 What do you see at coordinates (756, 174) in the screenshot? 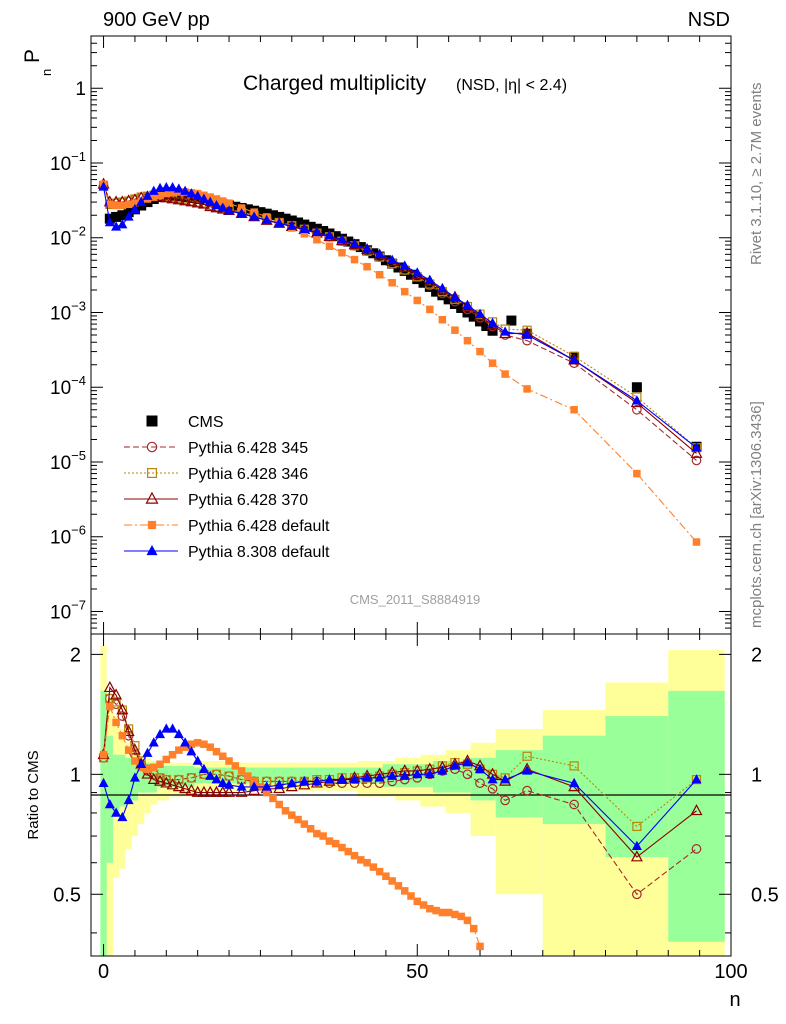
I see `rivet-label: Rivet 3.1.10, ≥ 2.7M events` at bounding box center [756, 174].